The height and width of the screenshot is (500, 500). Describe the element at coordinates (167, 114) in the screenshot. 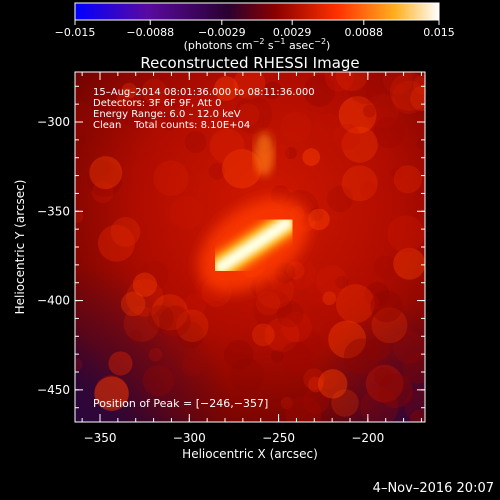

I see `info-energy-range: Energy Range: 6.0 – 12.0 keV` at that location.